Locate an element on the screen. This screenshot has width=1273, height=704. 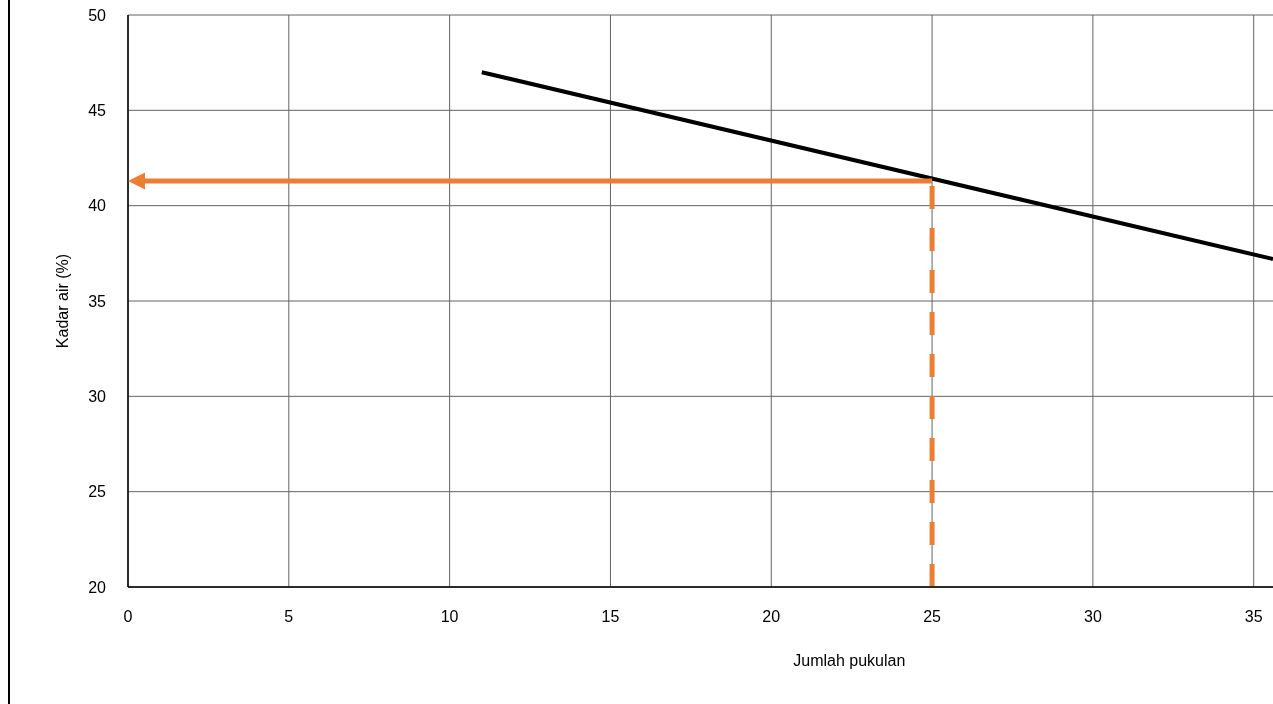
x-tick-label: 25 is located at coordinates (932, 617).